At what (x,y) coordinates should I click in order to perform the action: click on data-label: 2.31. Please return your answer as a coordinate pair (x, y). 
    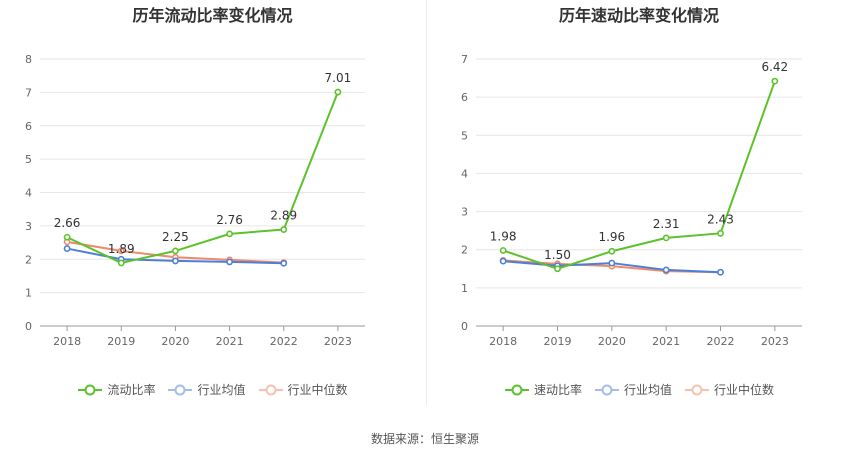
    Looking at the image, I should click on (666, 224).